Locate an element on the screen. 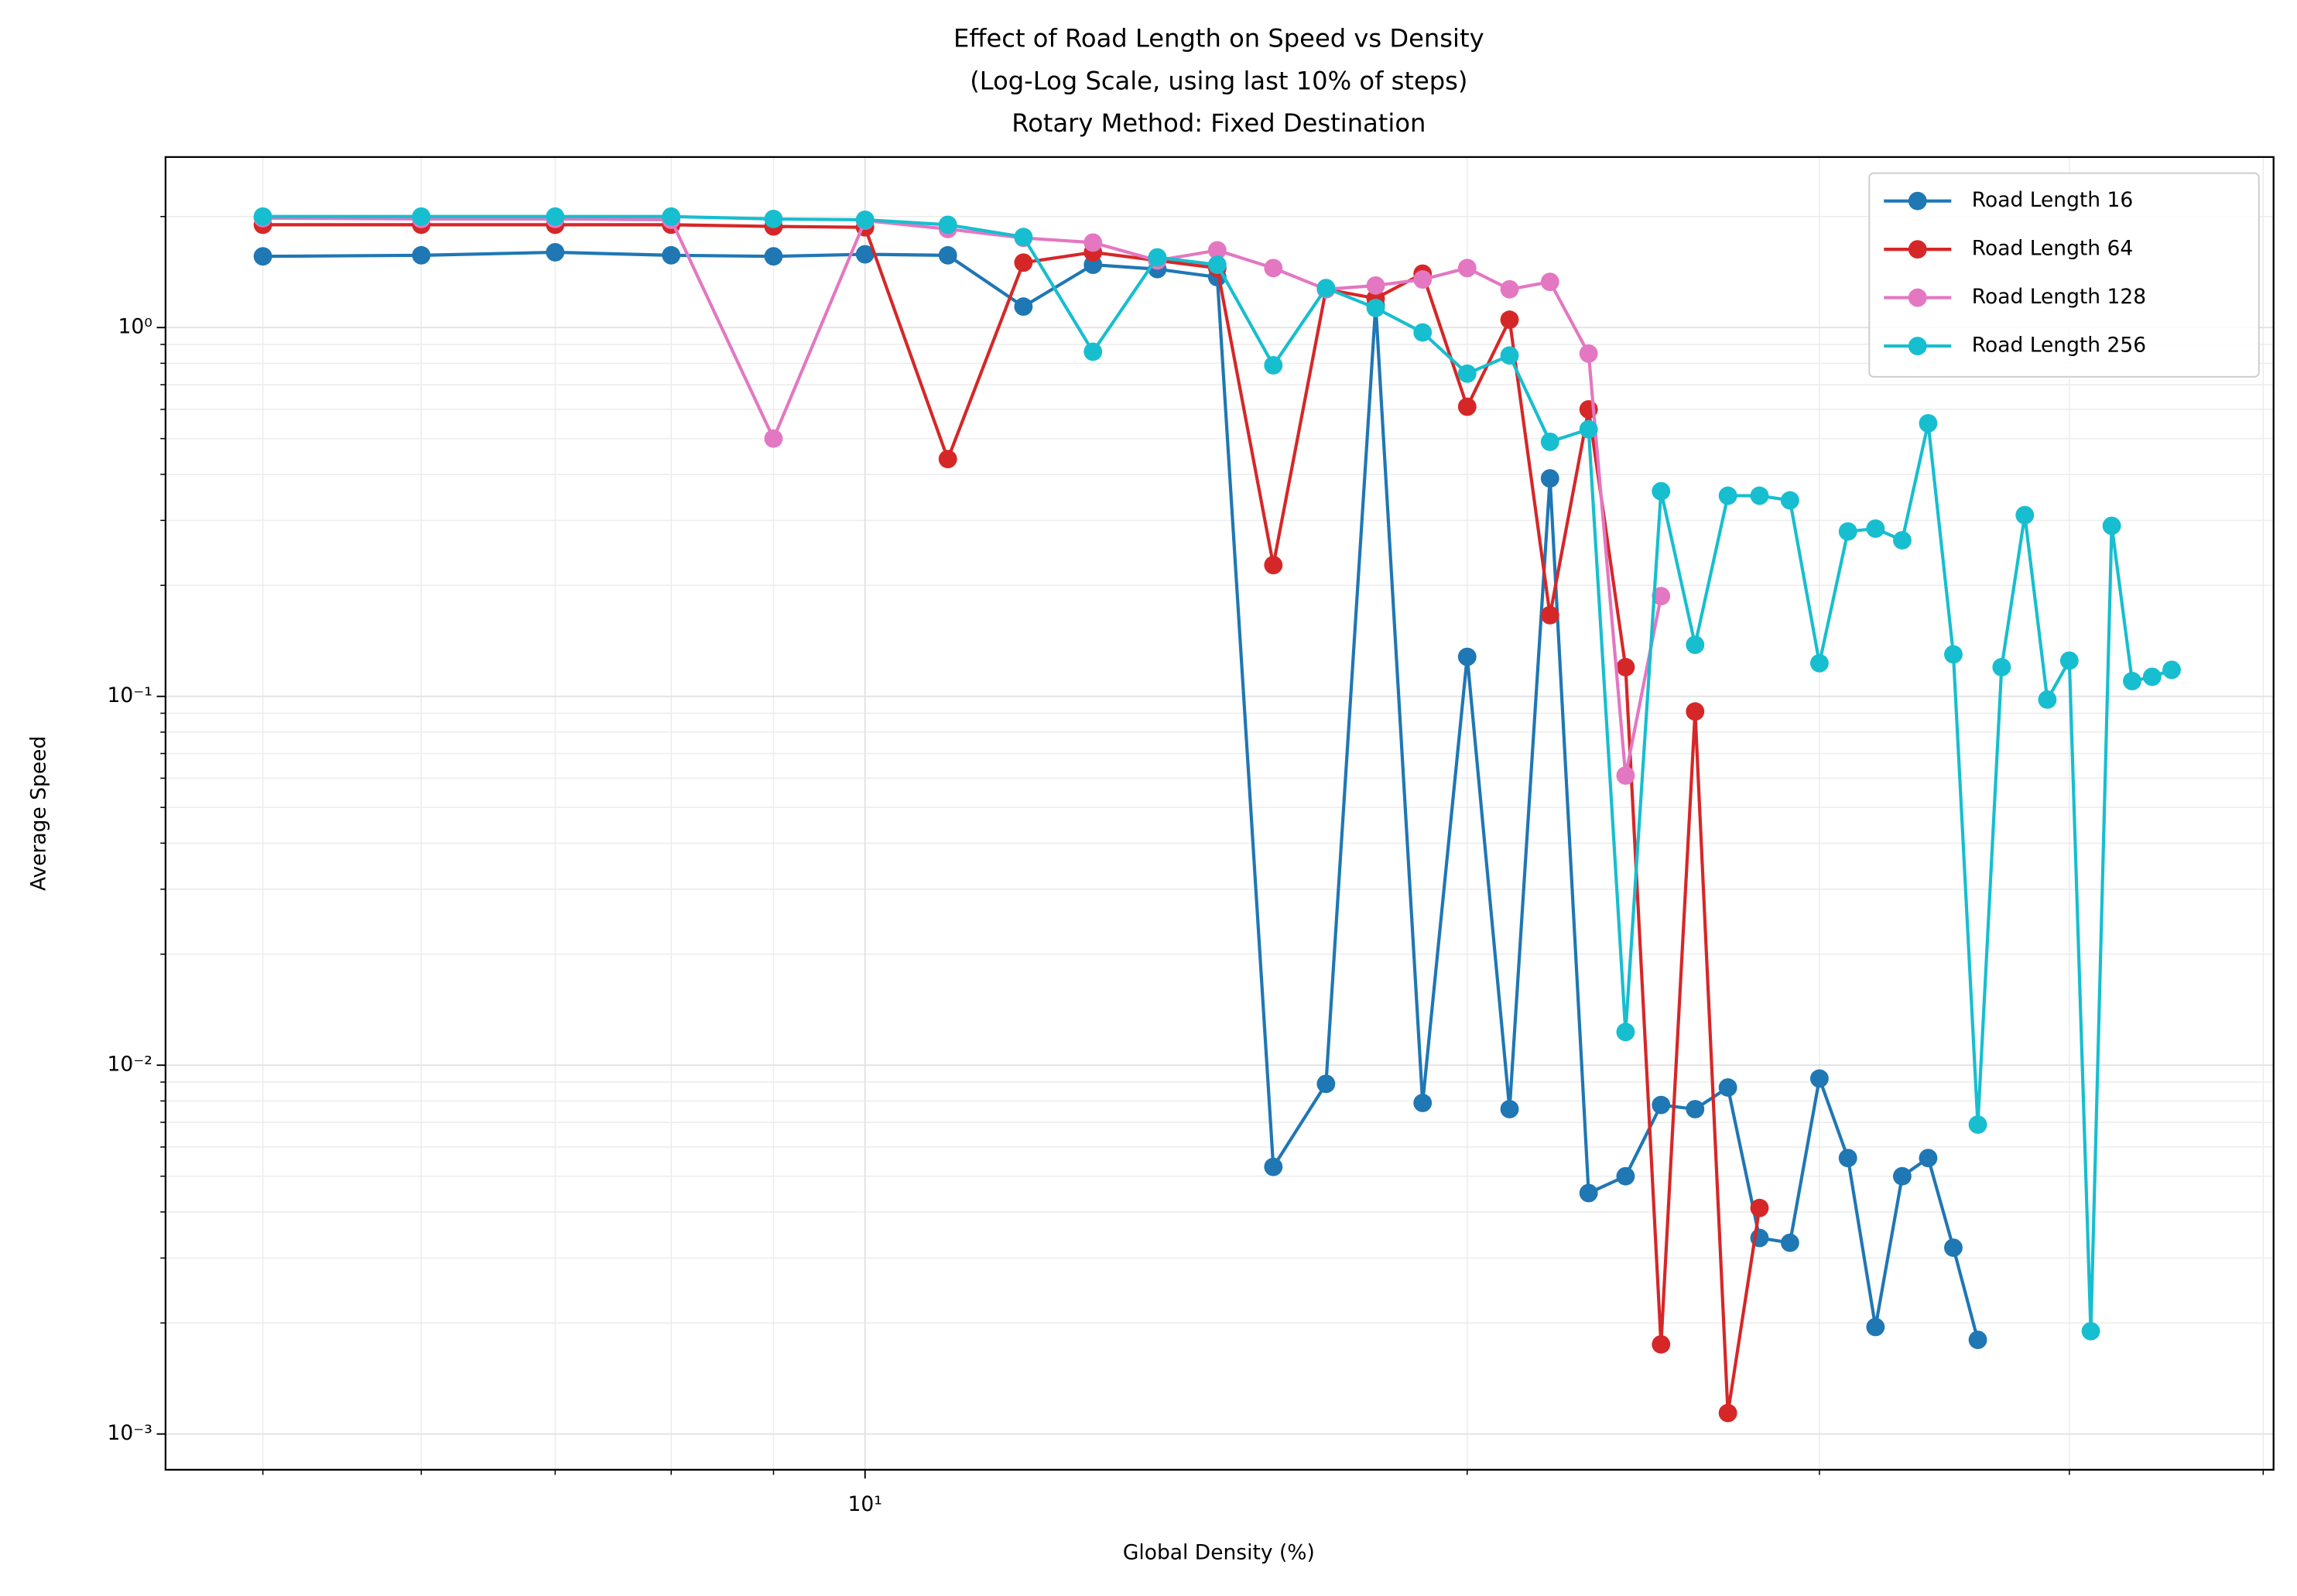 Image resolution: width=2297 pixels, height=1596 pixels. y-tick-label: 10⁰ is located at coordinates (135, 327).